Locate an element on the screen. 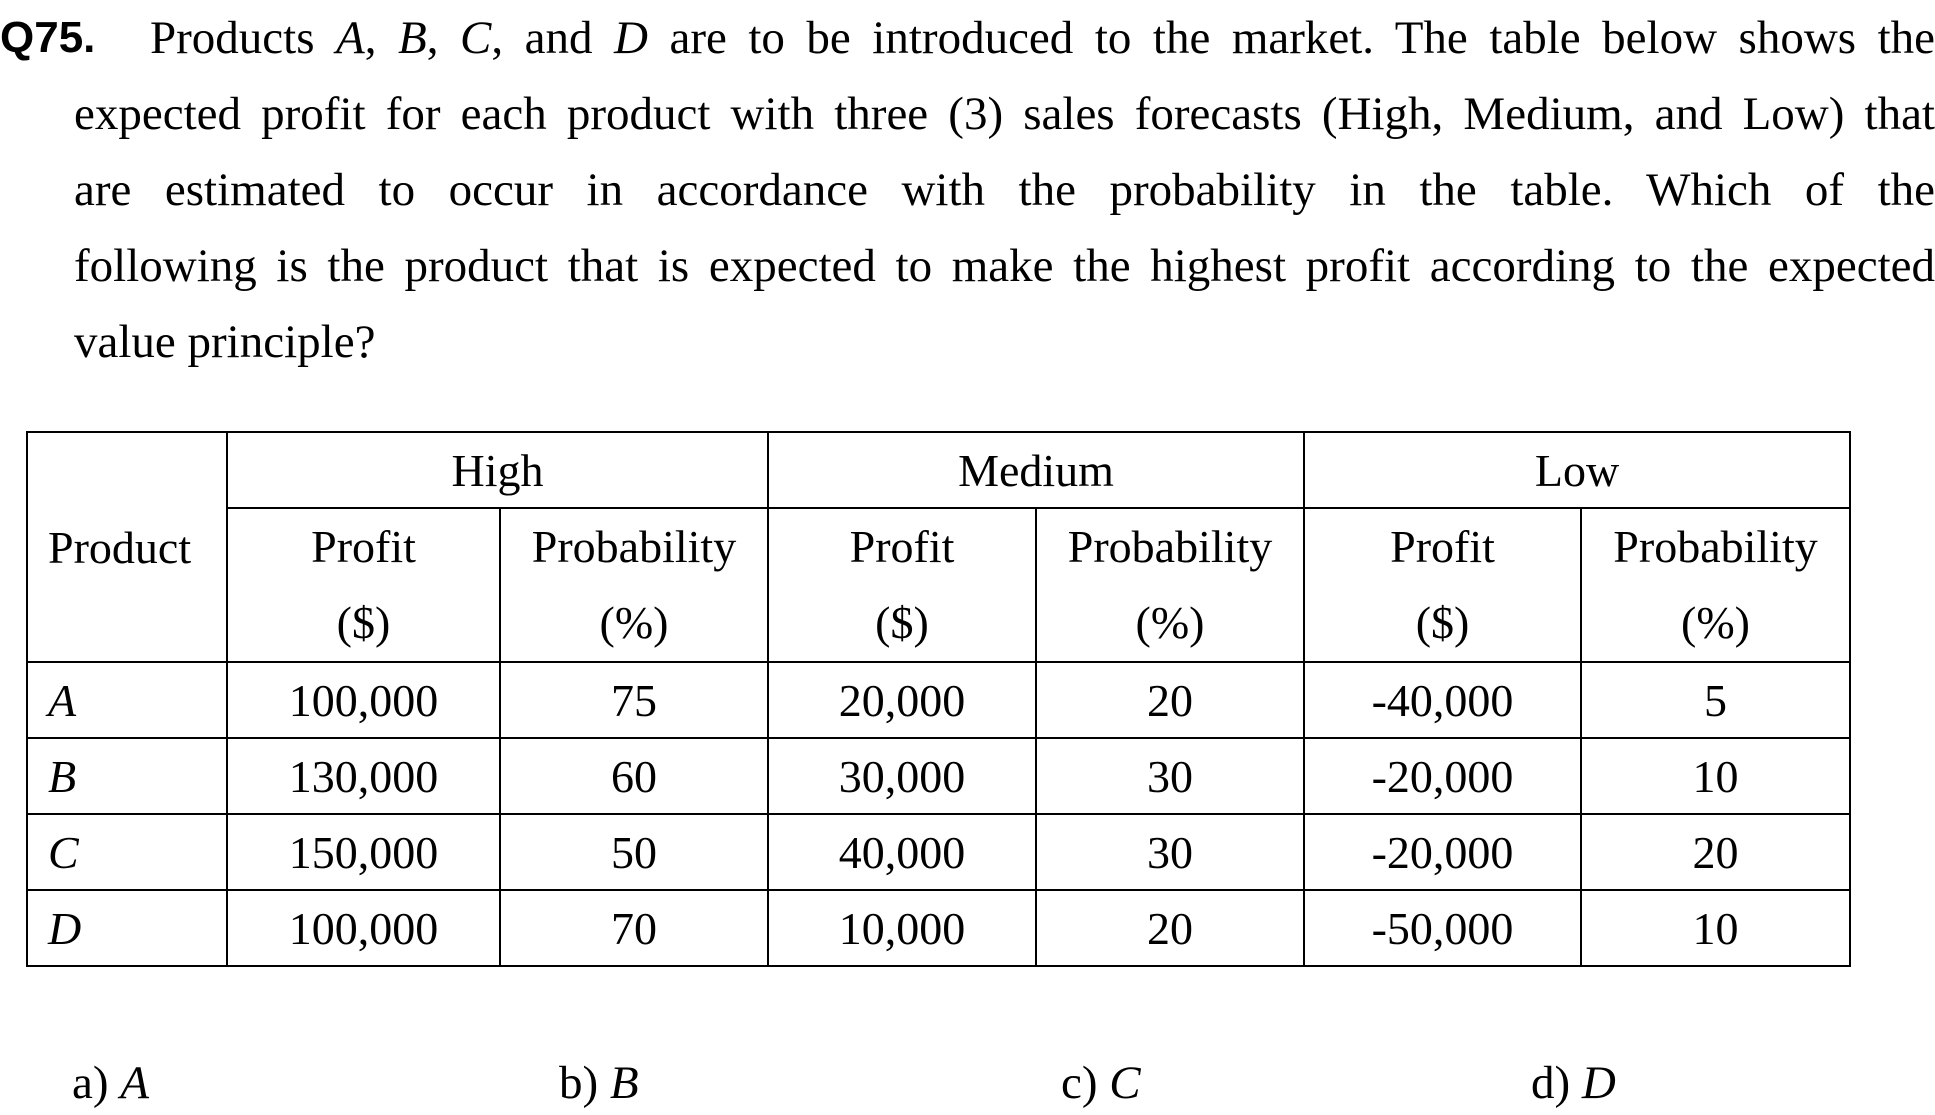  question-variable: A is located at coordinates (350, 38).